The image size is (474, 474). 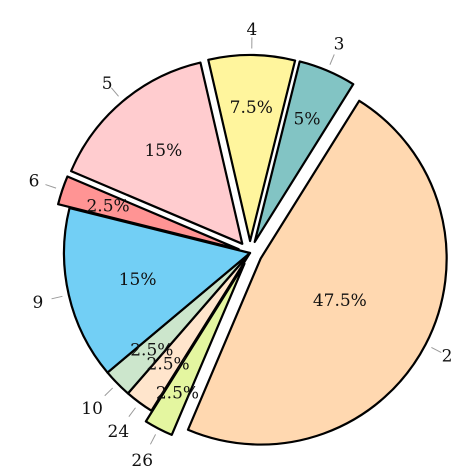 What do you see at coordinates (107, 207) in the screenshot?
I see `pie-slice-6-percent-label: 2.5%` at bounding box center [107, 207].